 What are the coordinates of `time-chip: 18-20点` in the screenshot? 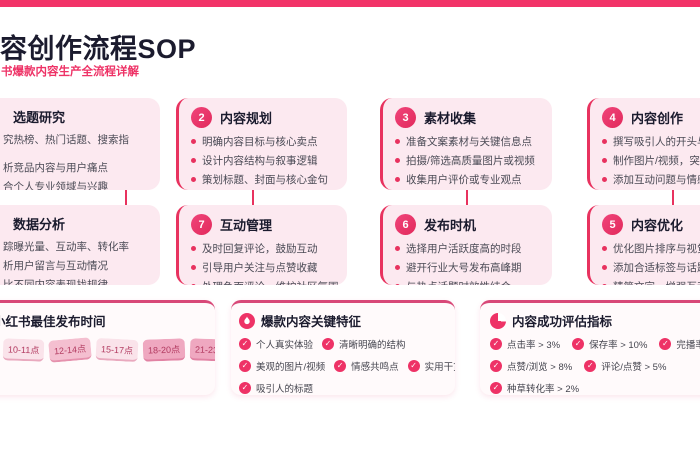 It's located at (164, 350).